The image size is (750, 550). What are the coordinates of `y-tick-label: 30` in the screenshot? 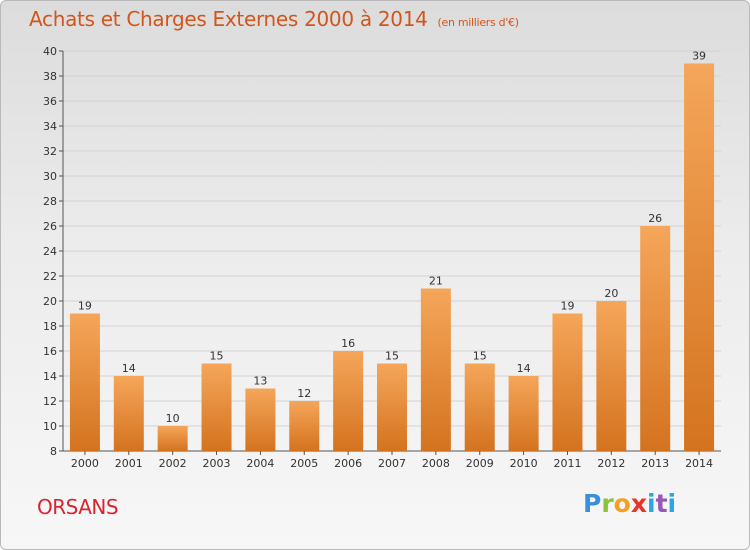 It's located at (50, 176).